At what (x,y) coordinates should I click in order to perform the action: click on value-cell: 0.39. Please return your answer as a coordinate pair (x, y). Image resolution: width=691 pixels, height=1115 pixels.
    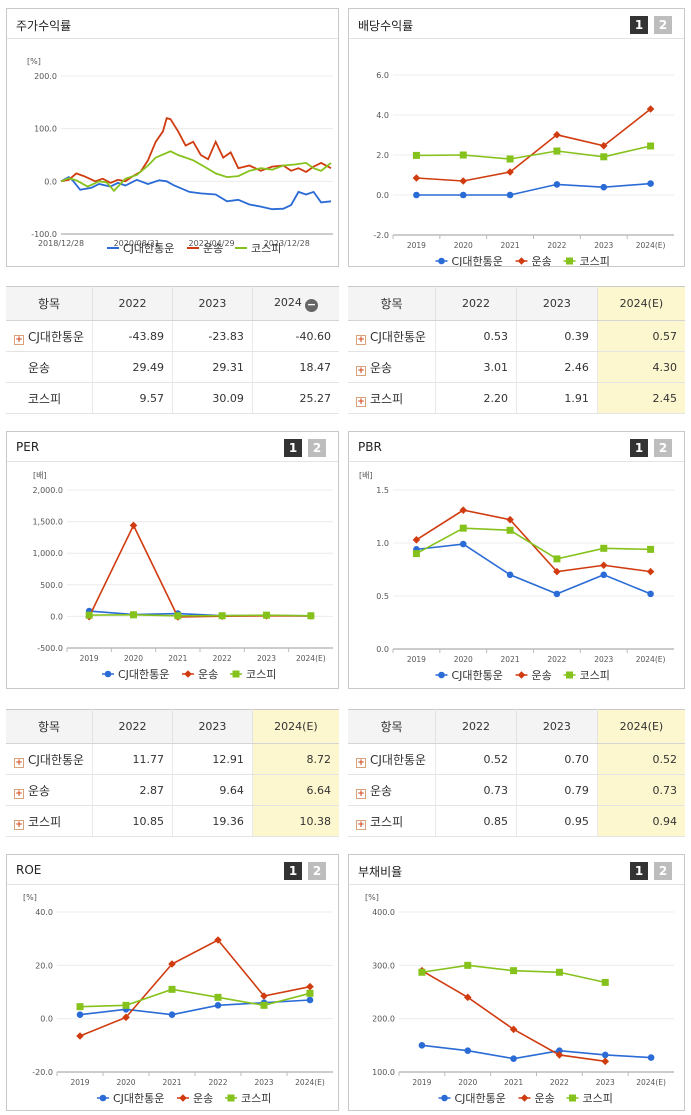
    Looking at the image, I should click on (556, 336).